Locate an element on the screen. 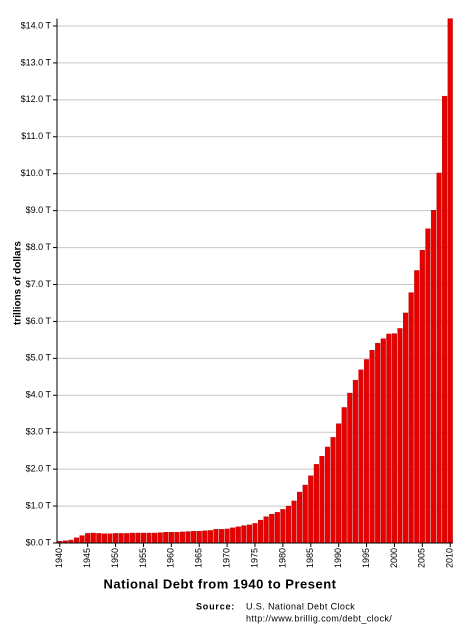 The height and width of the screenshot is (630, 465). y-tick-label: $10.0 T is located at coordinates (36, 173).